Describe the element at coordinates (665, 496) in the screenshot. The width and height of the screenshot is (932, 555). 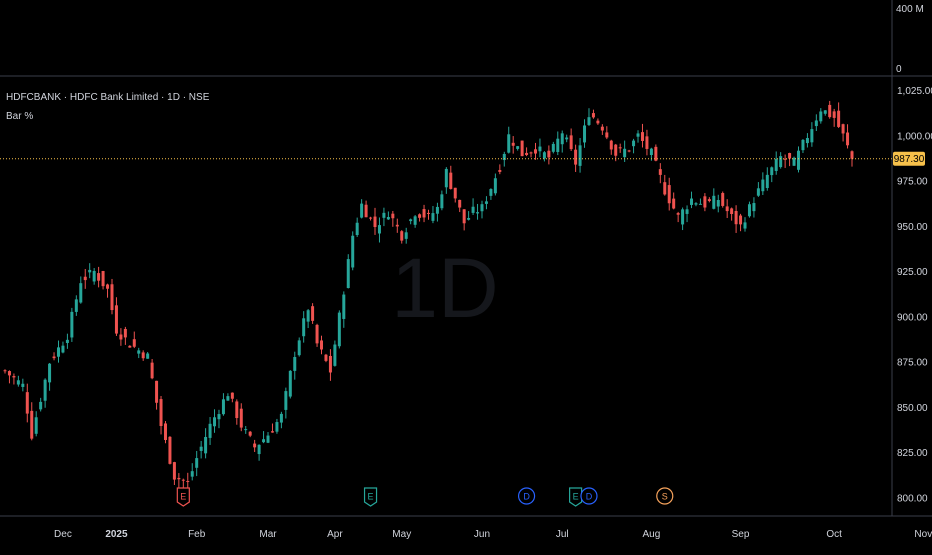
I see `split-marker` at that location.